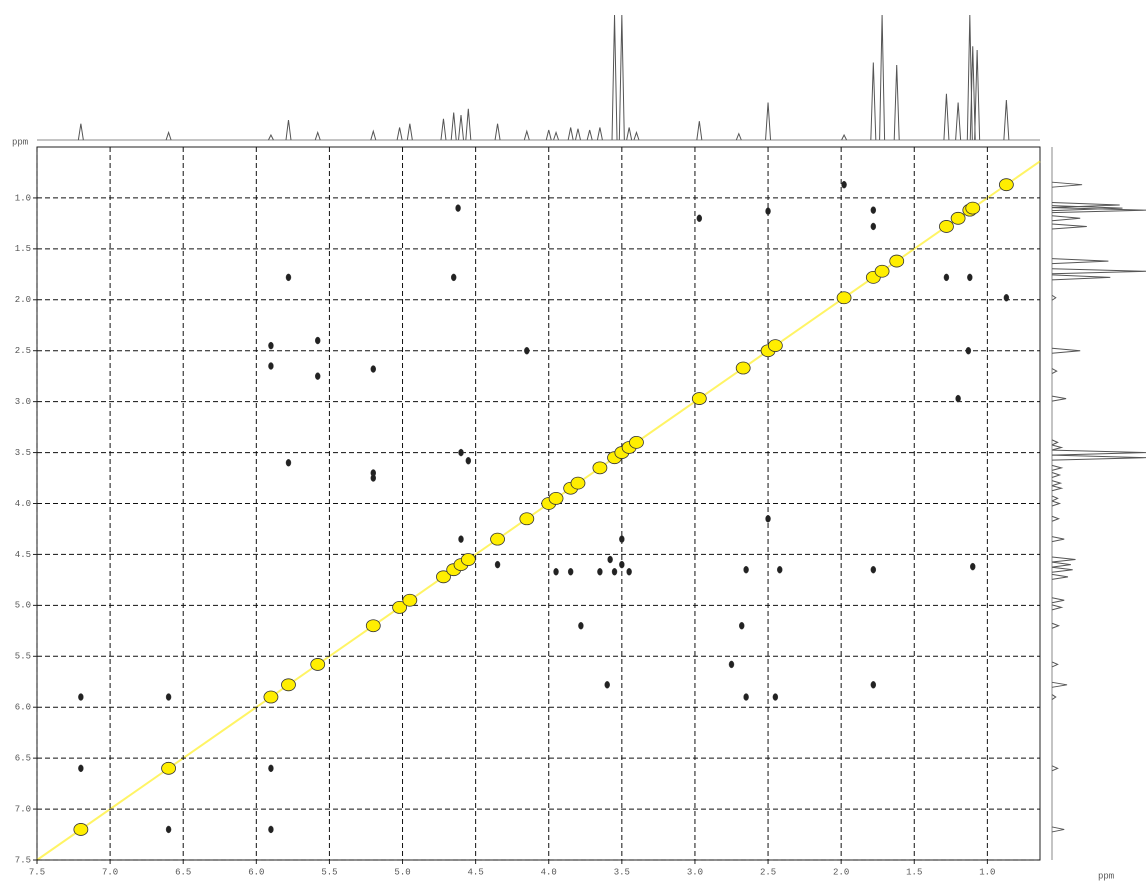 The height and width of the screenshot is (882, 1148). What do you see at coordinates (23, 300) in the screenshot?
I see `y-tick-label: 2.0` at bounding box center [23, 300].